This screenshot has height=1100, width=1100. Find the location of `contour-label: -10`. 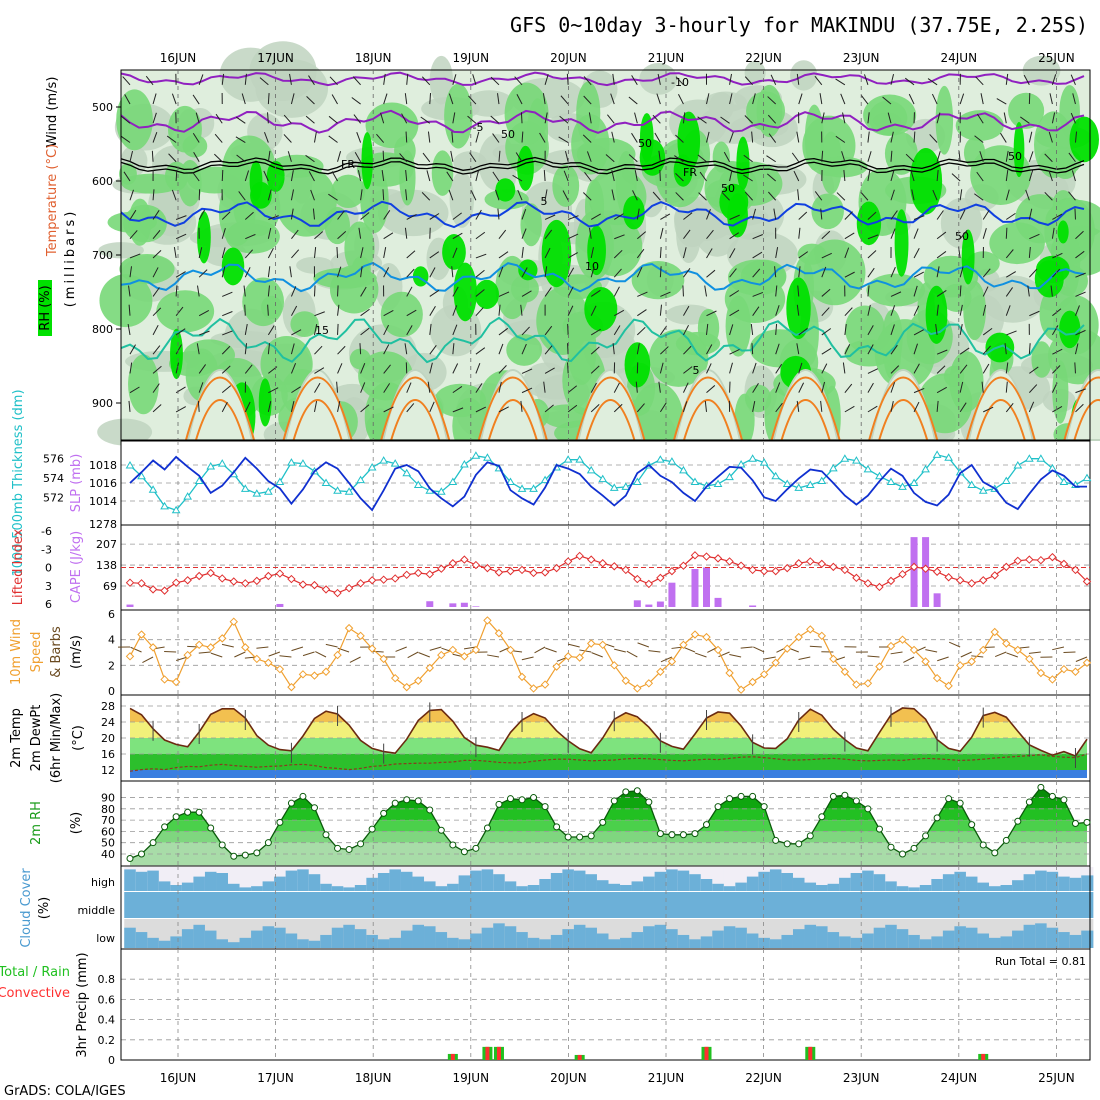

contour-label: -10 is located at coordinates (680, 82).